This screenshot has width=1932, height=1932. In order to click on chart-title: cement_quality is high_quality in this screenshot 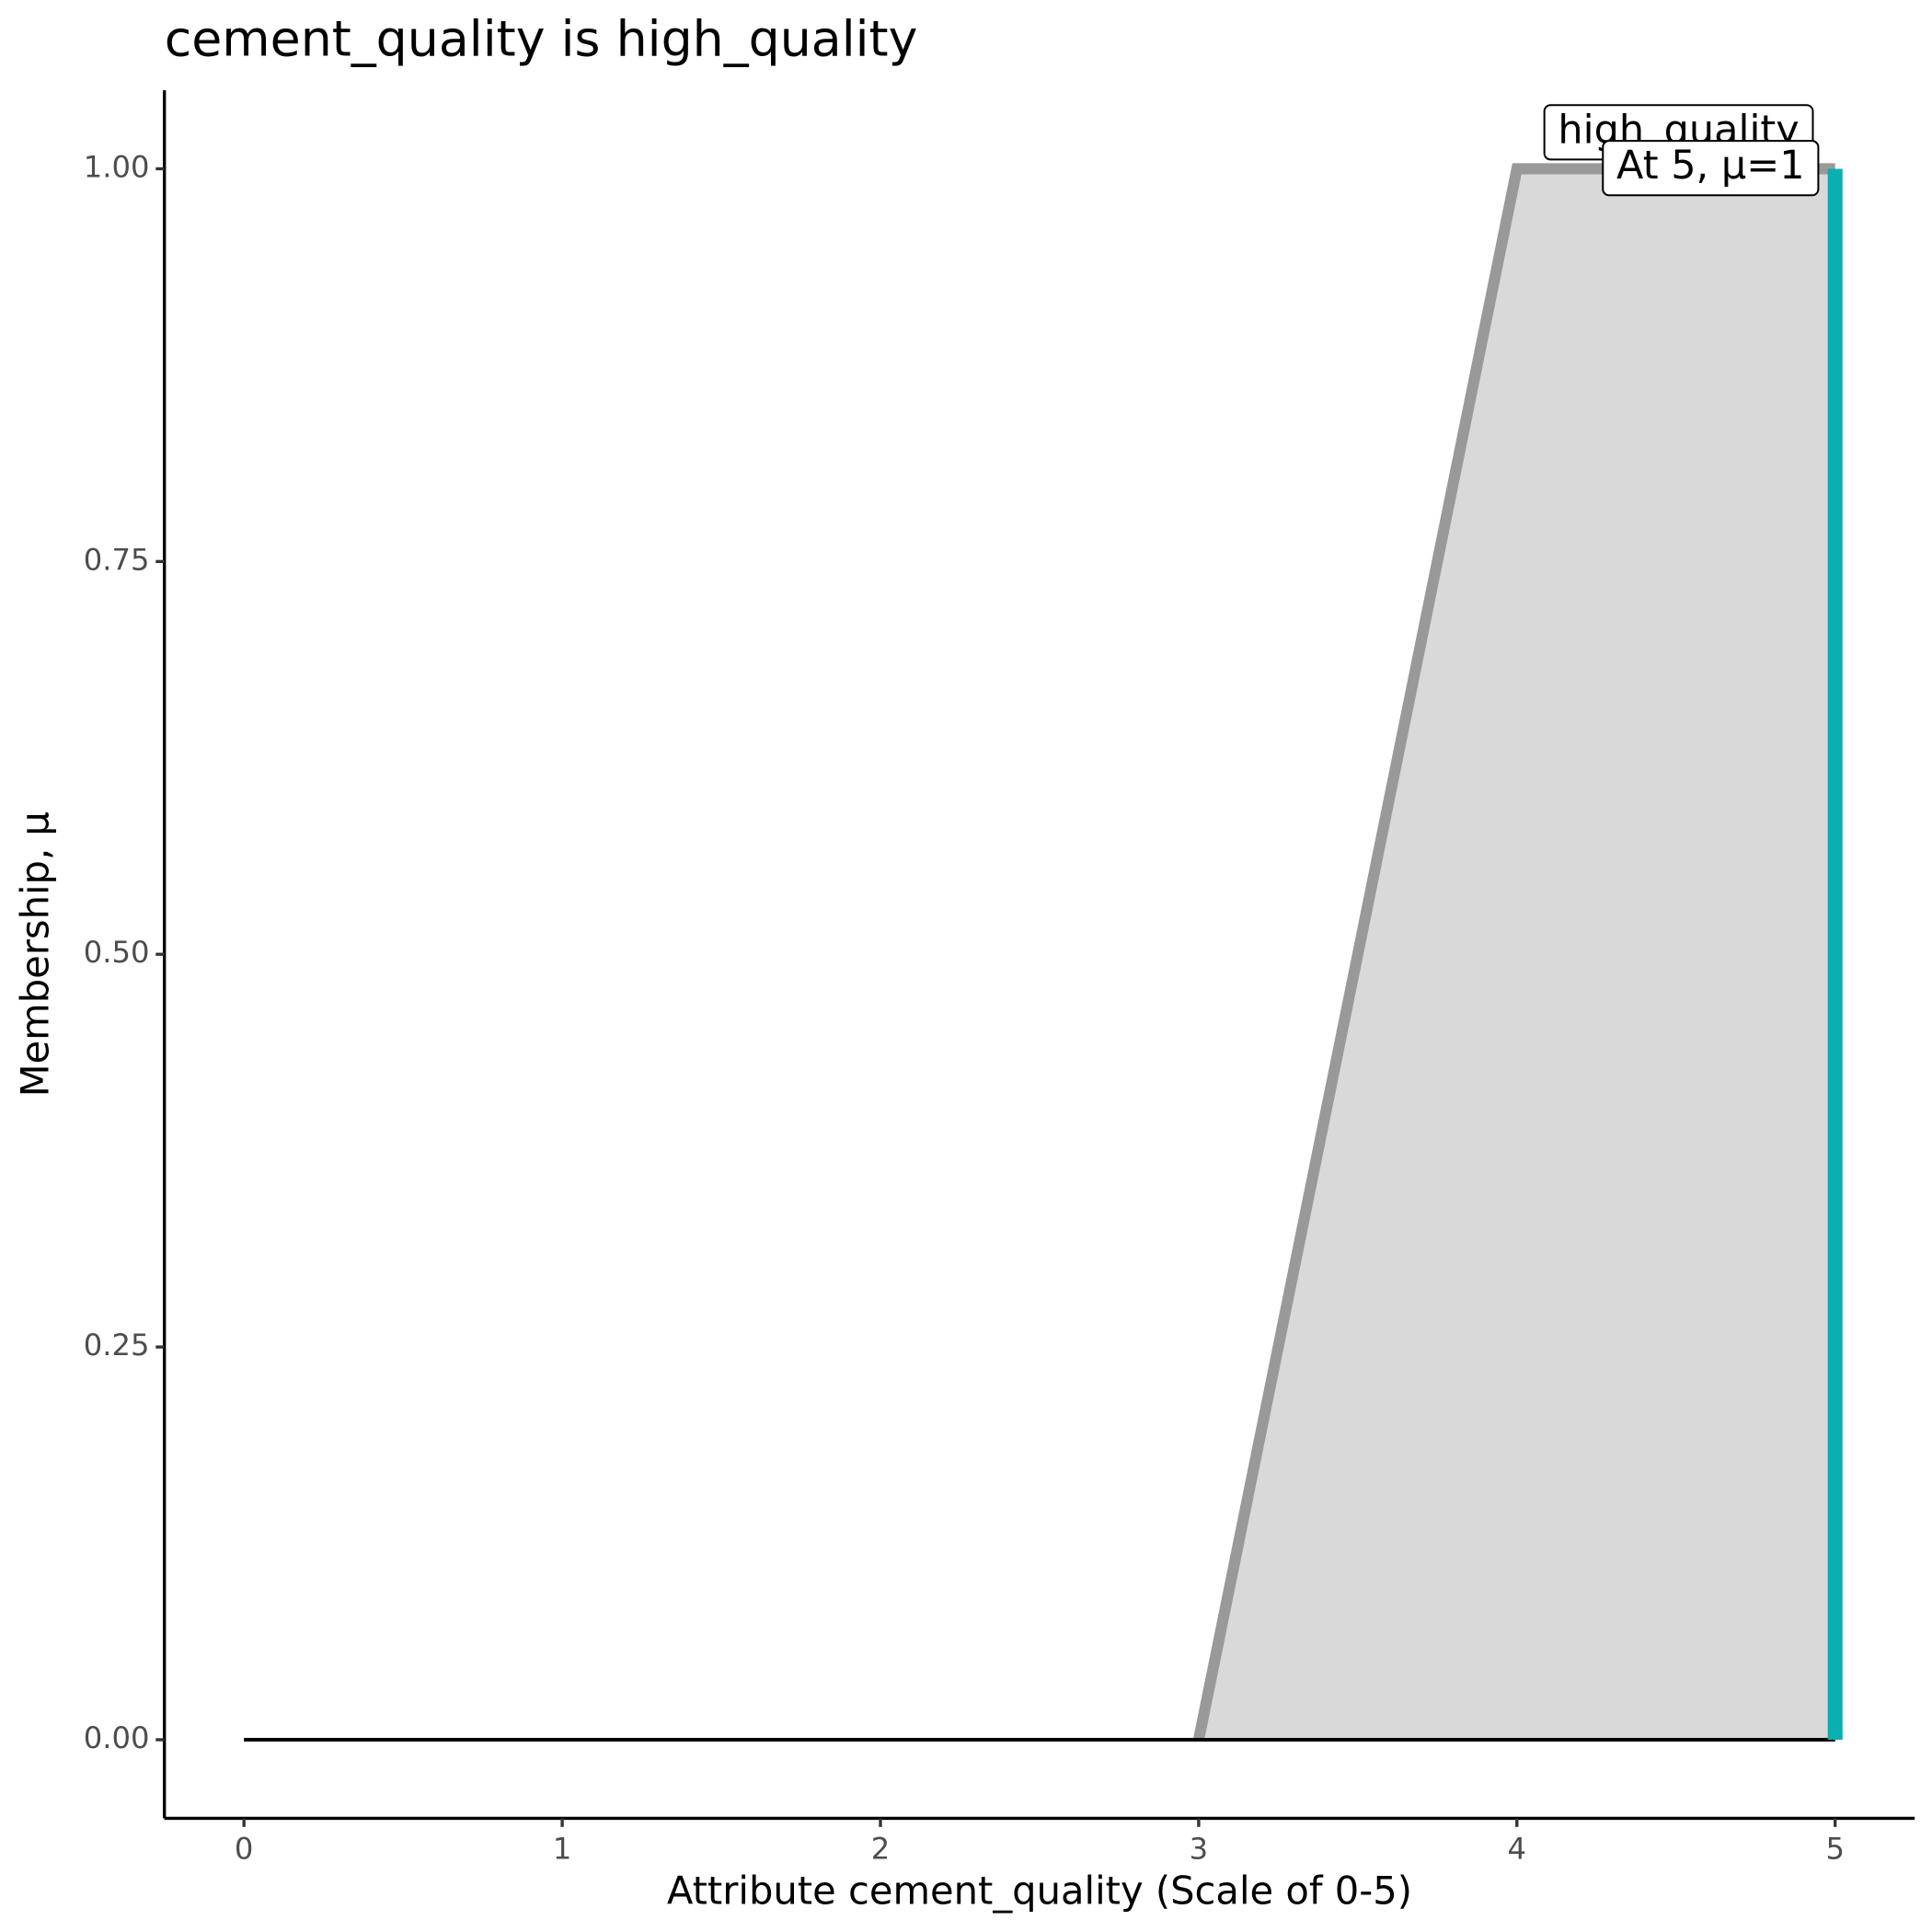, I will do `click(541, 38)`.